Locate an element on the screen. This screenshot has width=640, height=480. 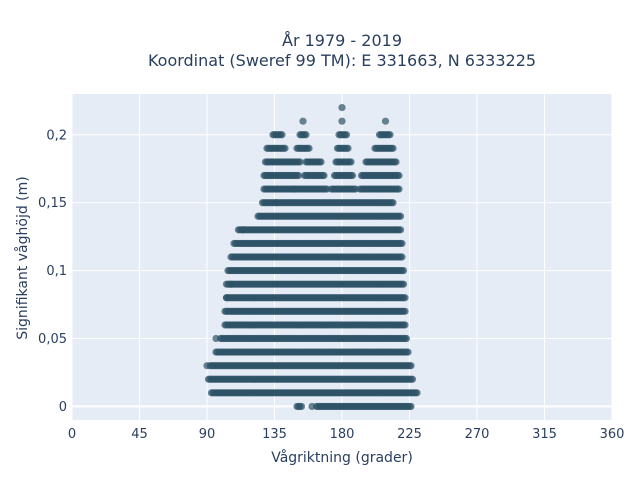
y-tick-label: 0,15 is located at coordinates (52, 203).